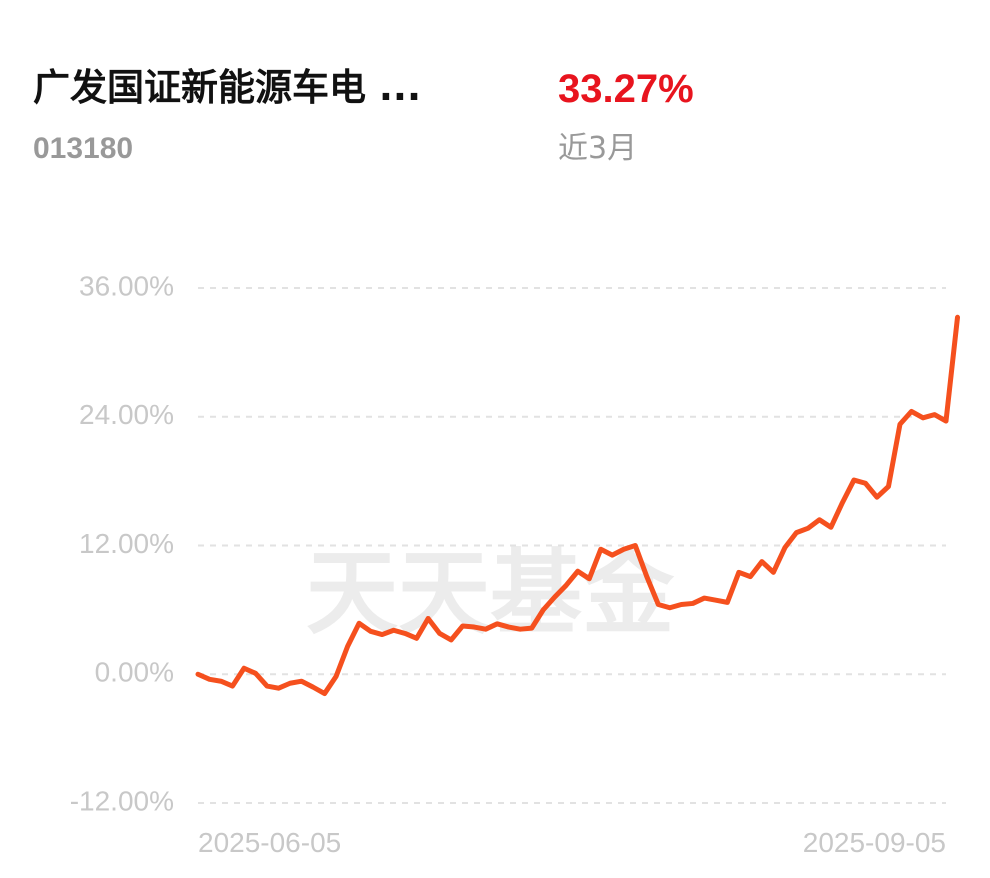 The width and height of the screenshot is (990, 878). I want to click on x-tick-label: 2025-06-05, so click(269, 842).